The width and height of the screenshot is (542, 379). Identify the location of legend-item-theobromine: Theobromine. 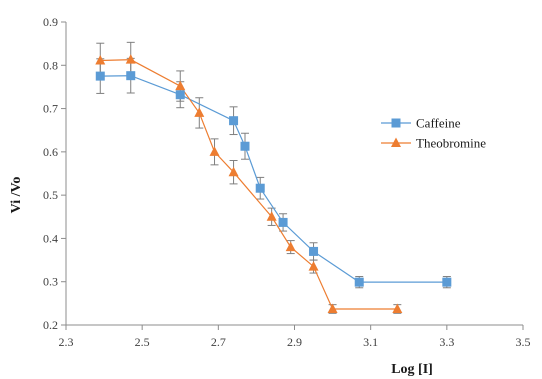
(433, 143).